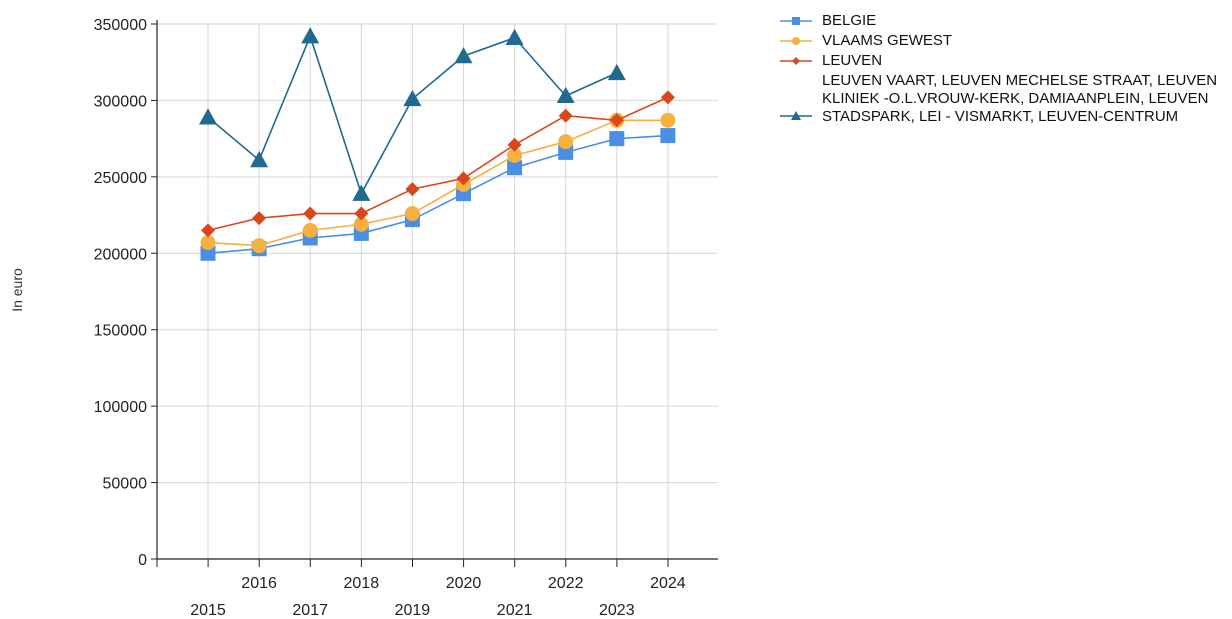 The height and width of the screenshot is (619, 1232). What do you see at coordinates (668, 583) in the screenshot?
I see `x-tick-label: 2024` at bounding box center [668, 583].